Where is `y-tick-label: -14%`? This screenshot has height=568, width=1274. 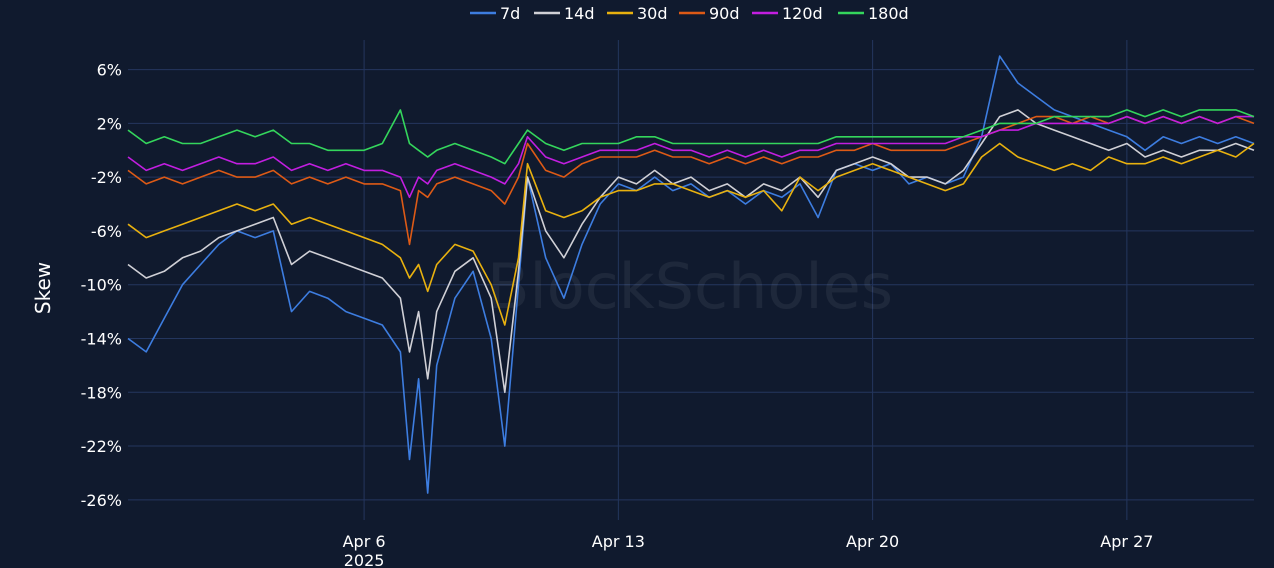
y-tick-label: -14% is located at coordinates (101, 338).